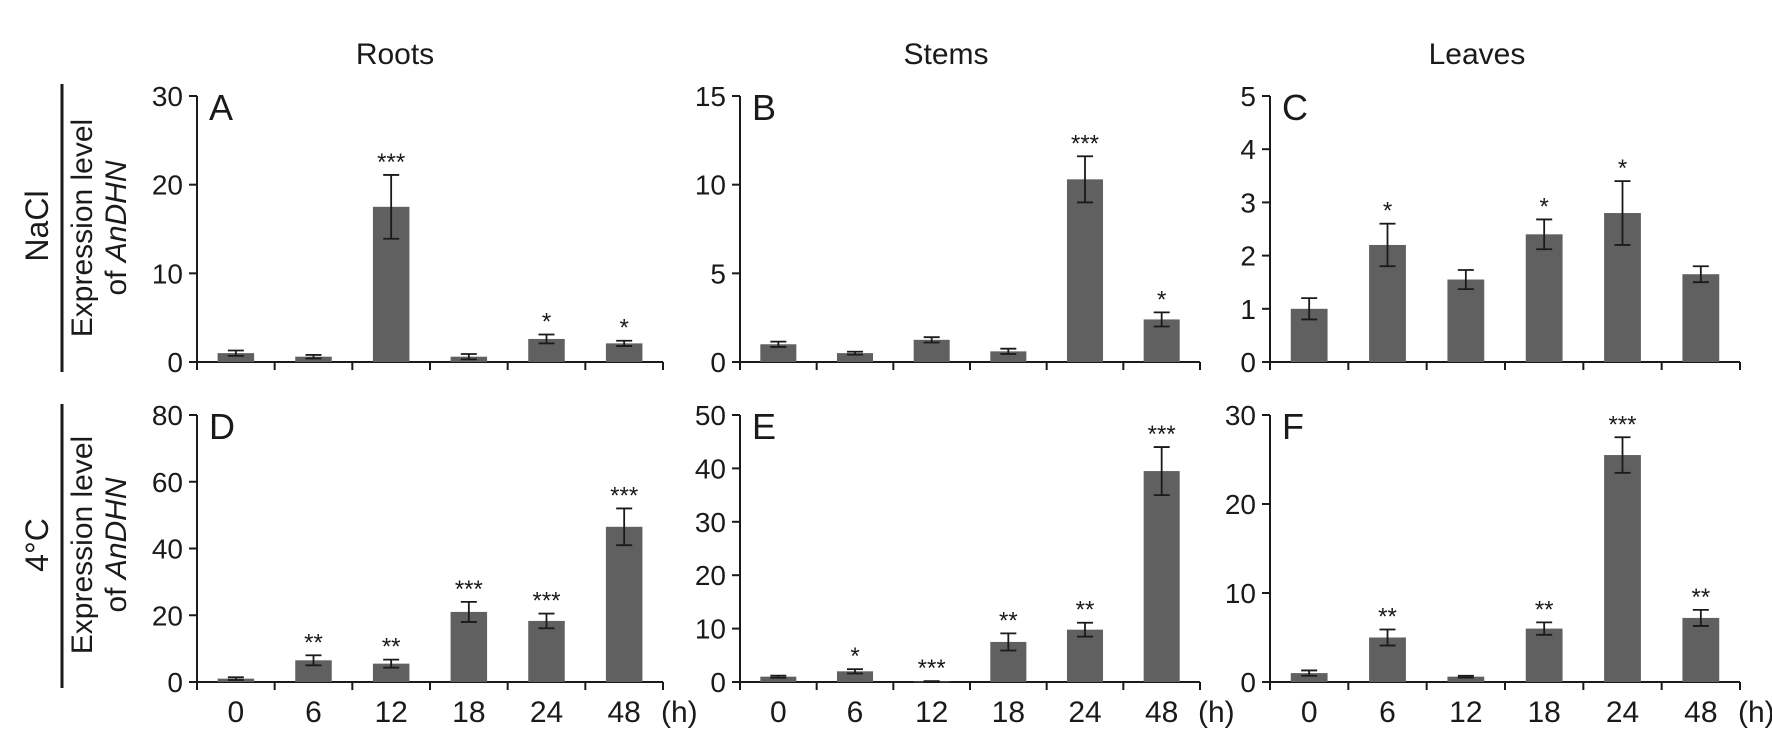 The image size is (1772, 750). I want to click on ylabel-4c-line2: of AnDHN, so click(116, 544).